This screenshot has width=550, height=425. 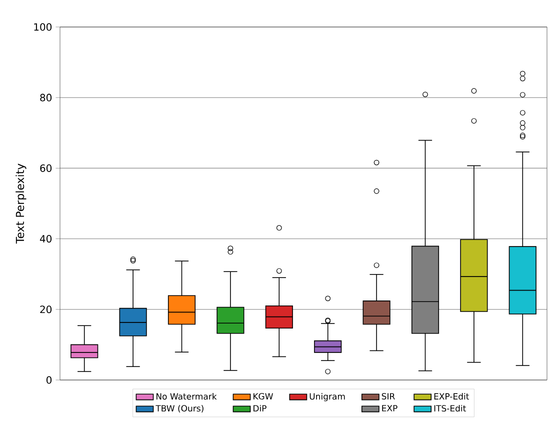 What do you see at coordinates (263, 396) in the screenshot?
I see `legend-label: KGW` at bounding box center [263, 396].